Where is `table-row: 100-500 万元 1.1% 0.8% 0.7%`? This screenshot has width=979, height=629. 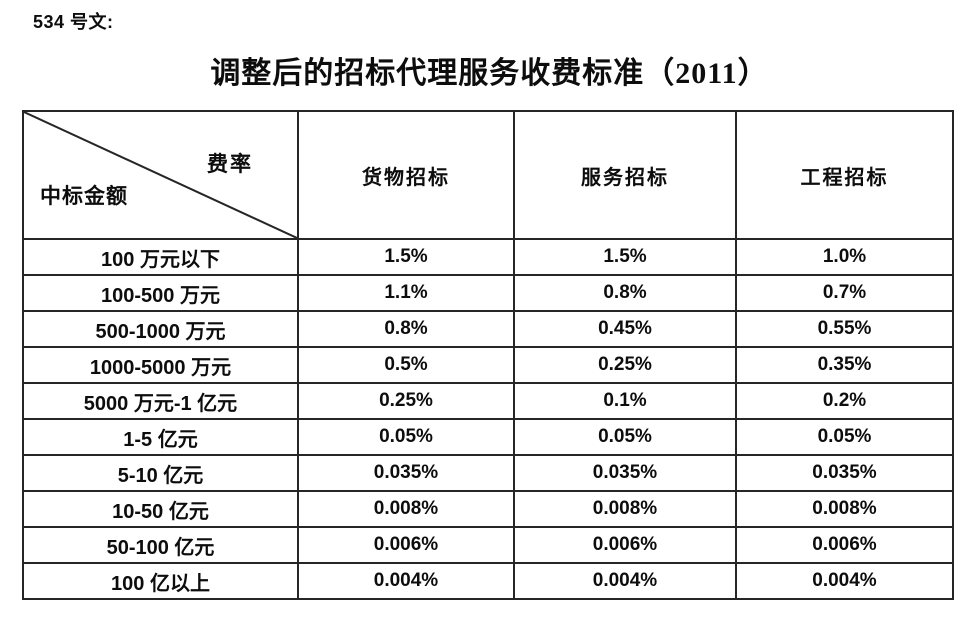 table-row: 100-500 万元 1.1% 0.8% 0.7% is located at coordinates (488, 293).